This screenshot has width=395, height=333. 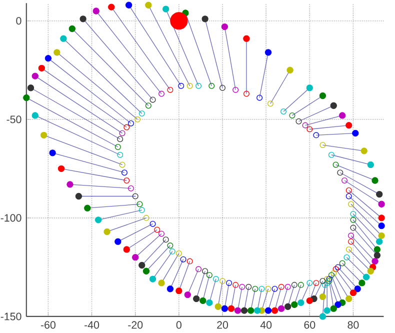 I want to click on y-tick-label: 0, so click(x=19, y=21).